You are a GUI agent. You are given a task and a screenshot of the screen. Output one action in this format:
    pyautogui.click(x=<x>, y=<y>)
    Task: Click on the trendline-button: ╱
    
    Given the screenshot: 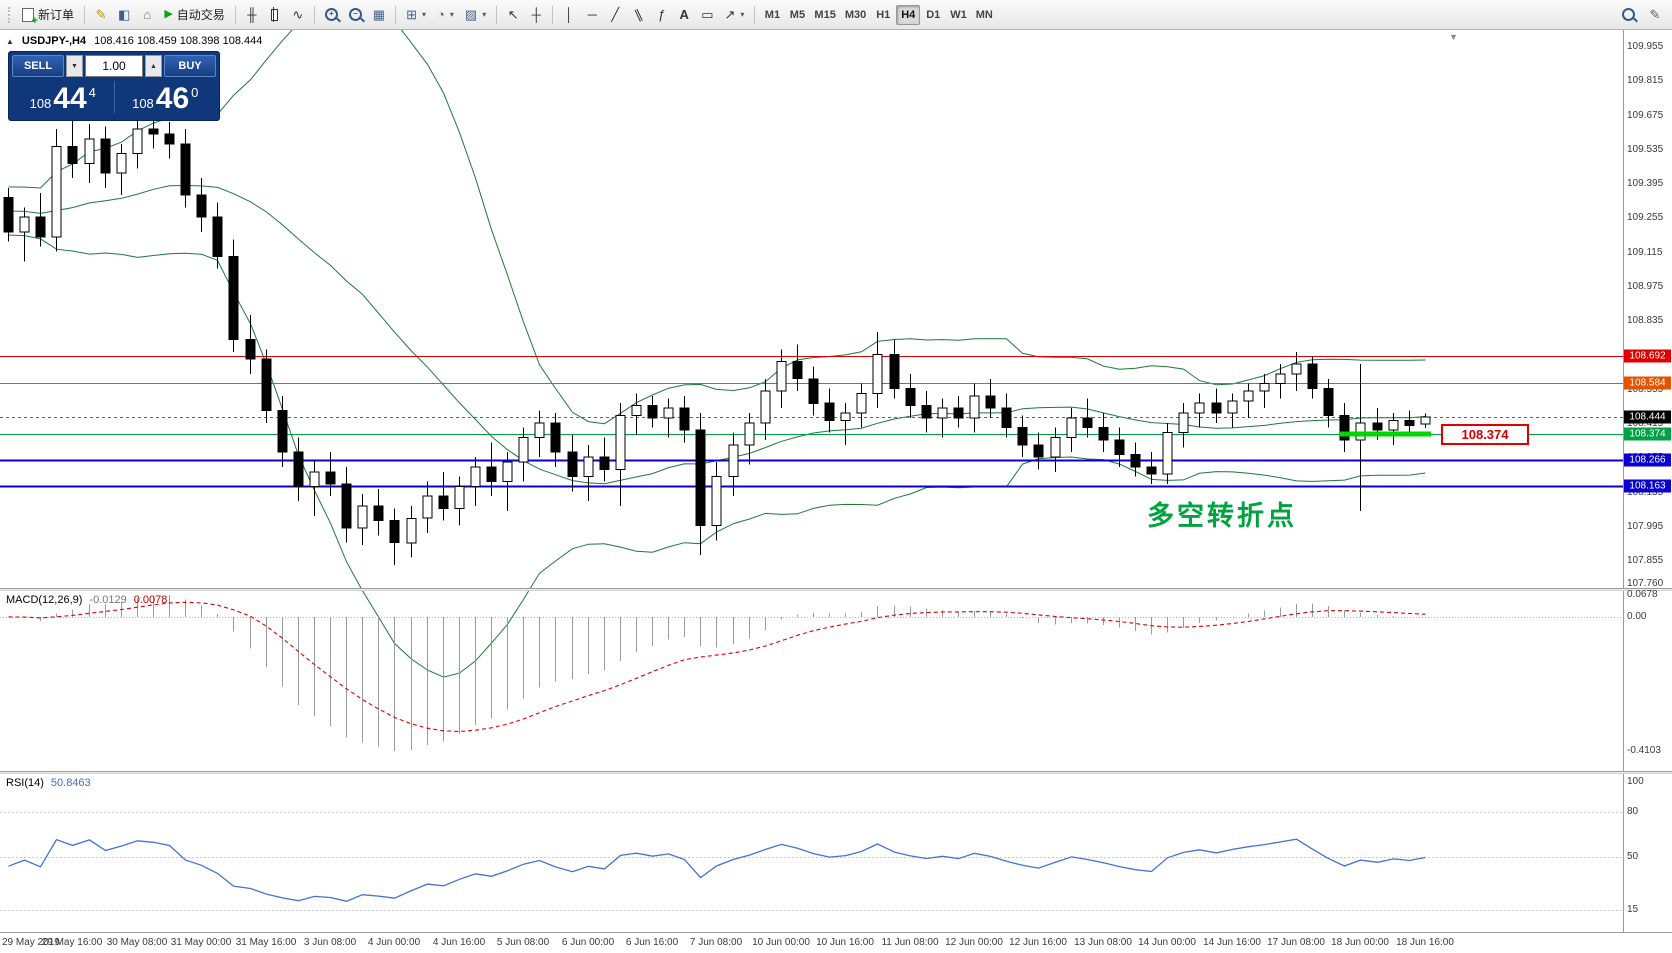 What is the action you would take?
    pyautogui.click(x=615, y=15)
    